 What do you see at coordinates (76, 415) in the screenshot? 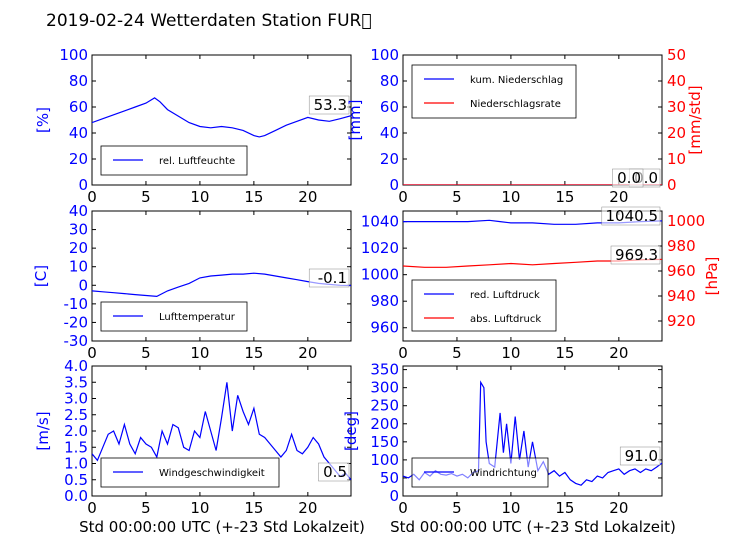
I see `y-tick-label: 2.5` at bounding box center [76, 415].